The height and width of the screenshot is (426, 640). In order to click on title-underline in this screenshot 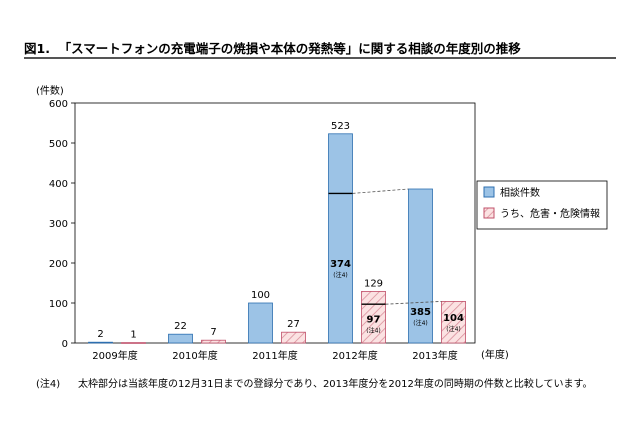, I will do `click(320, 58)`.